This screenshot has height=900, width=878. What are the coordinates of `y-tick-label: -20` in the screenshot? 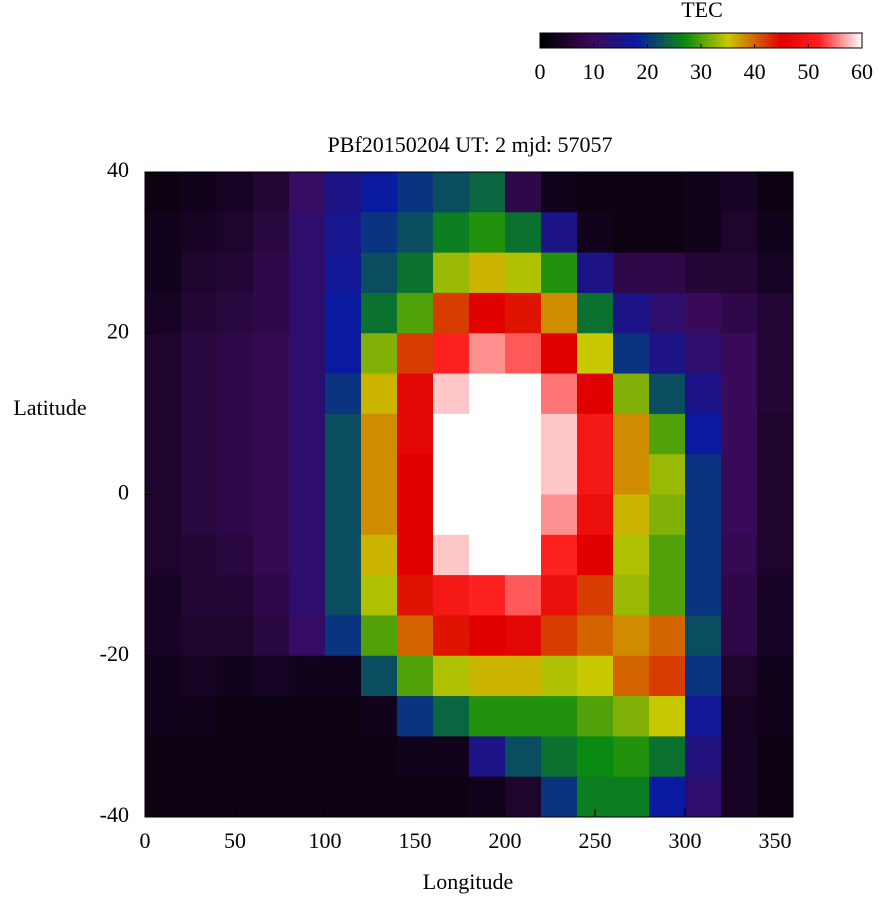 It's located at (114, 653).